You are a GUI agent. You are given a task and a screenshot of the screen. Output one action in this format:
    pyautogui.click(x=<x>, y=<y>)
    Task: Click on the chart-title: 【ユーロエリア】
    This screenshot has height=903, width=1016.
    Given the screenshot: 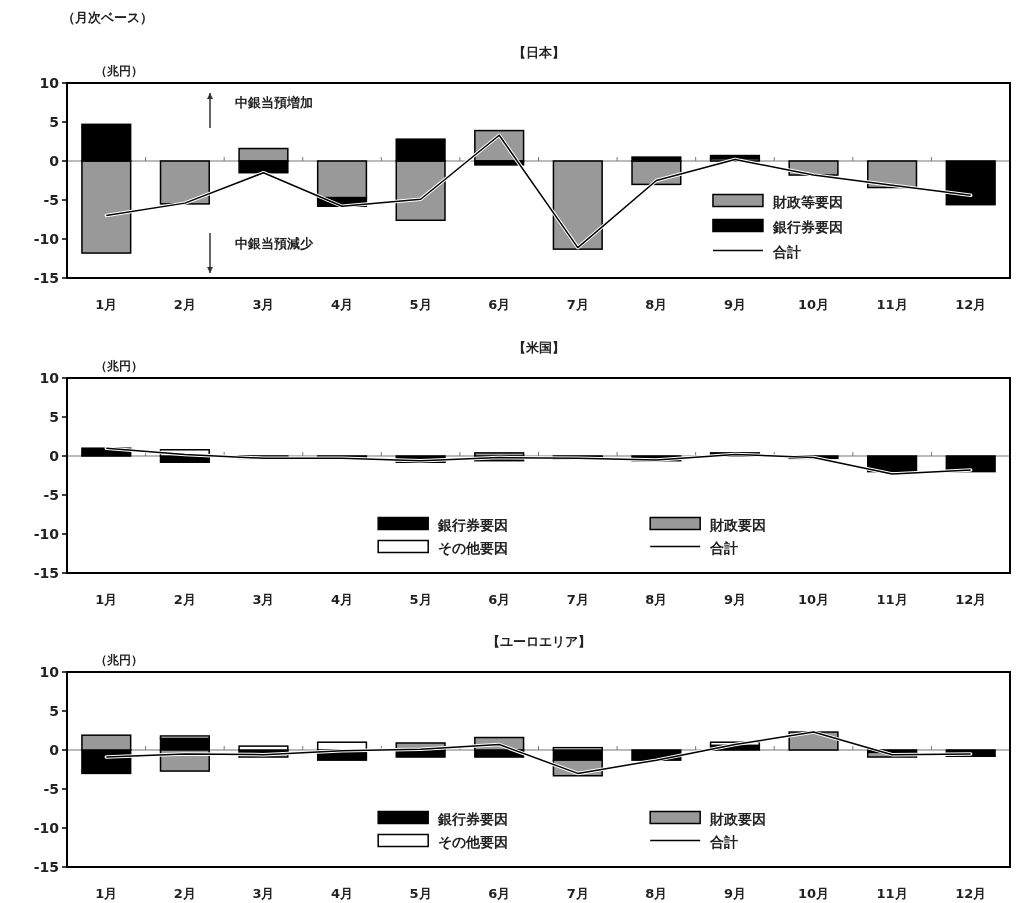 What is the action you would take?
    pyautogui.click(x=538, y=641)
    